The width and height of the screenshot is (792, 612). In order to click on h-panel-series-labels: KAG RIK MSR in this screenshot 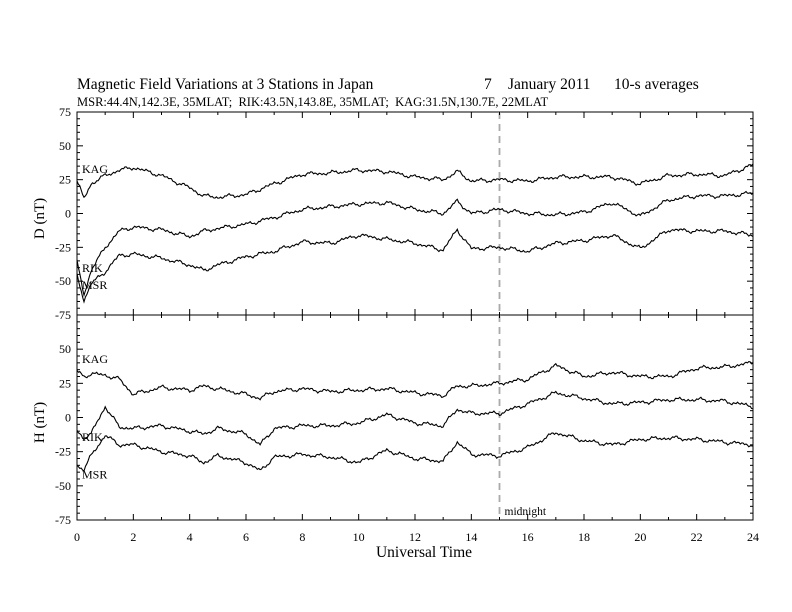, I will do `click(95, 416)`.